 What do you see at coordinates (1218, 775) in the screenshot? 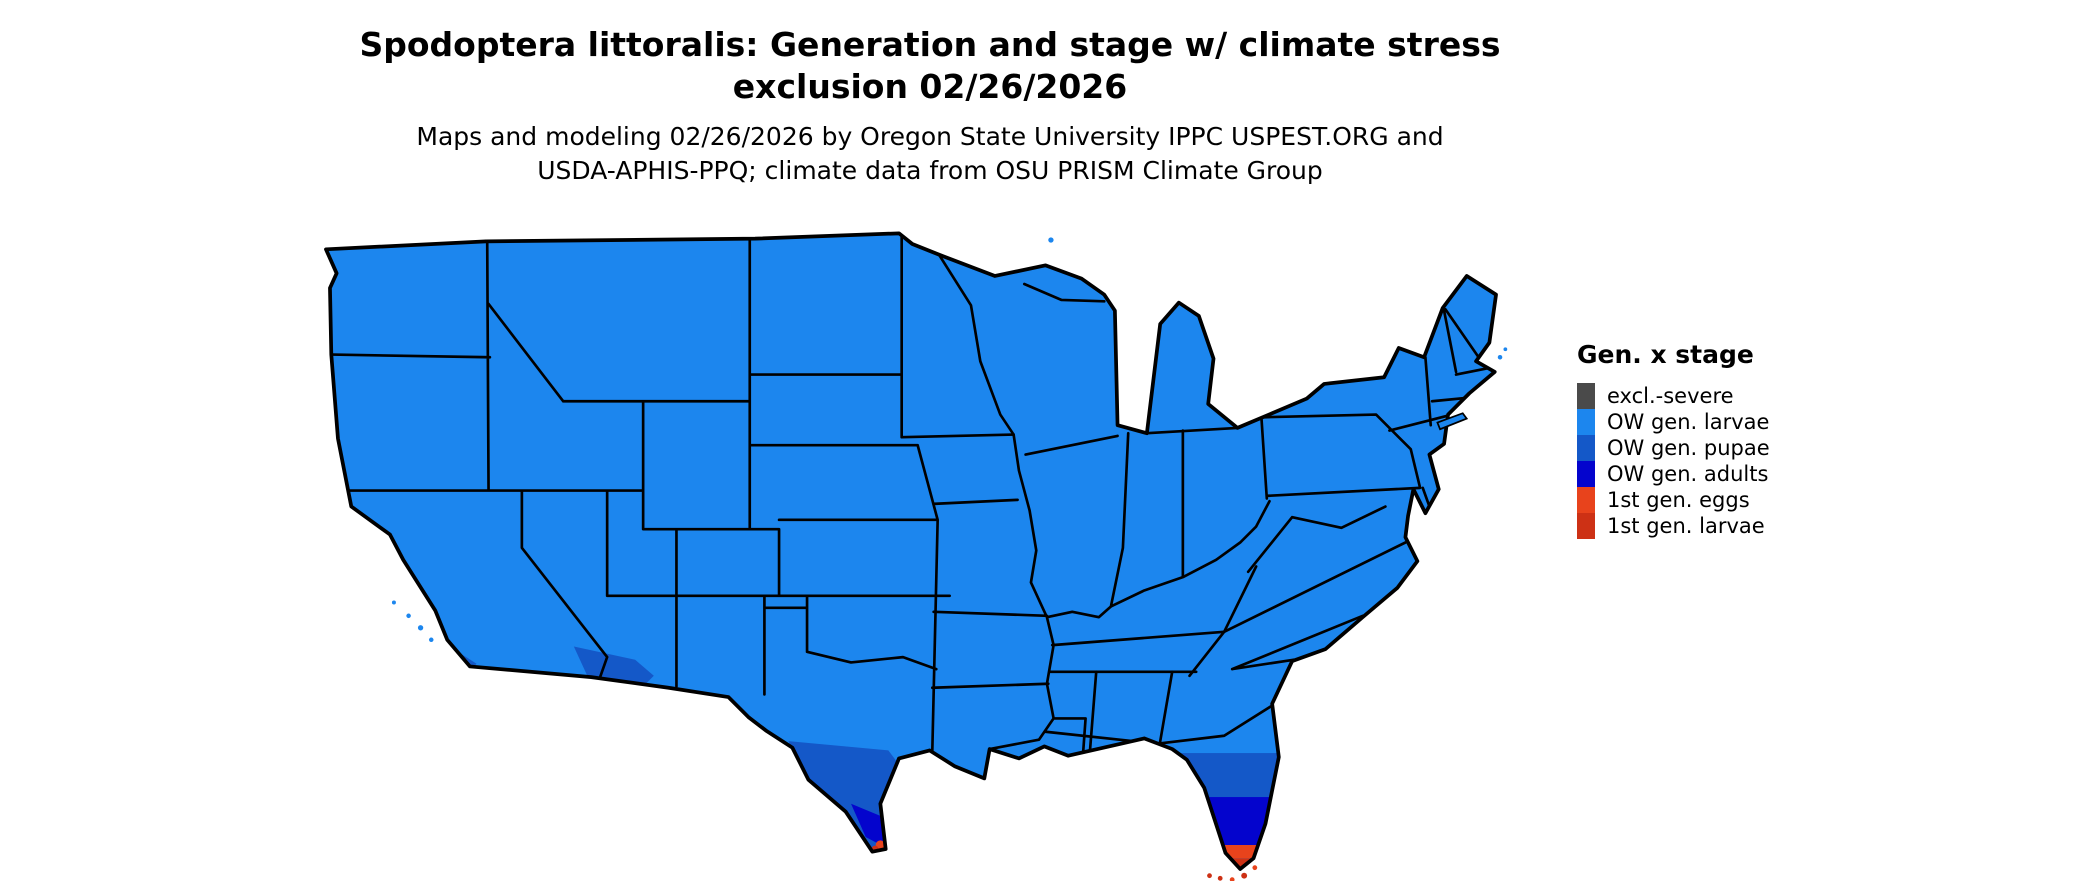
I see `patch-florida-pupae` at bounding box center [1218, 775].